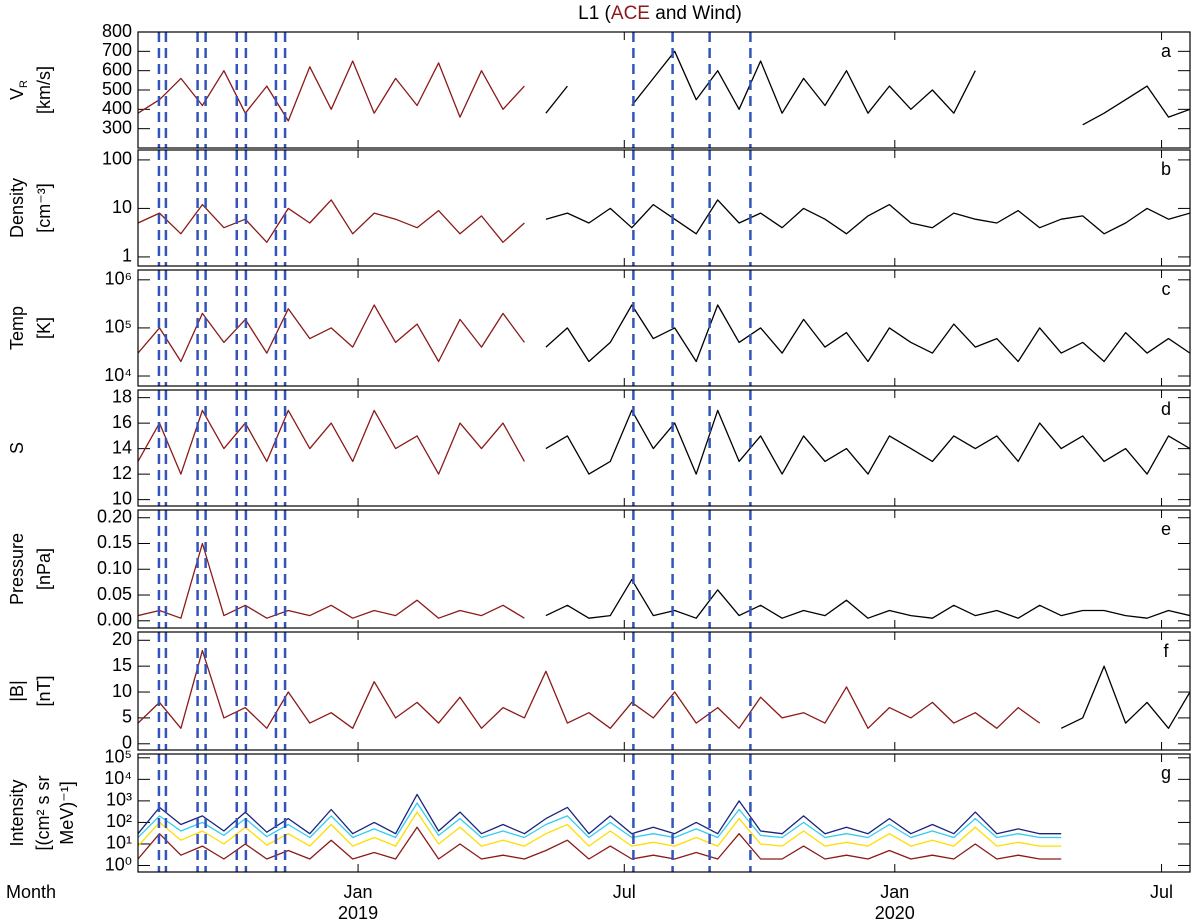 This screenshot has height=924, width=1200. I want to click on y-tick-label: 10¹, so click(119, 843).